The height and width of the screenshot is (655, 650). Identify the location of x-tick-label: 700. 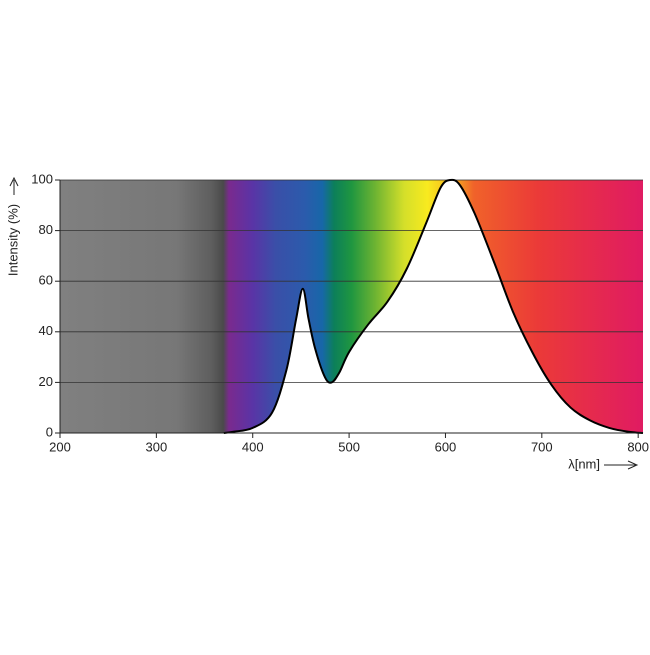
(542, 446).